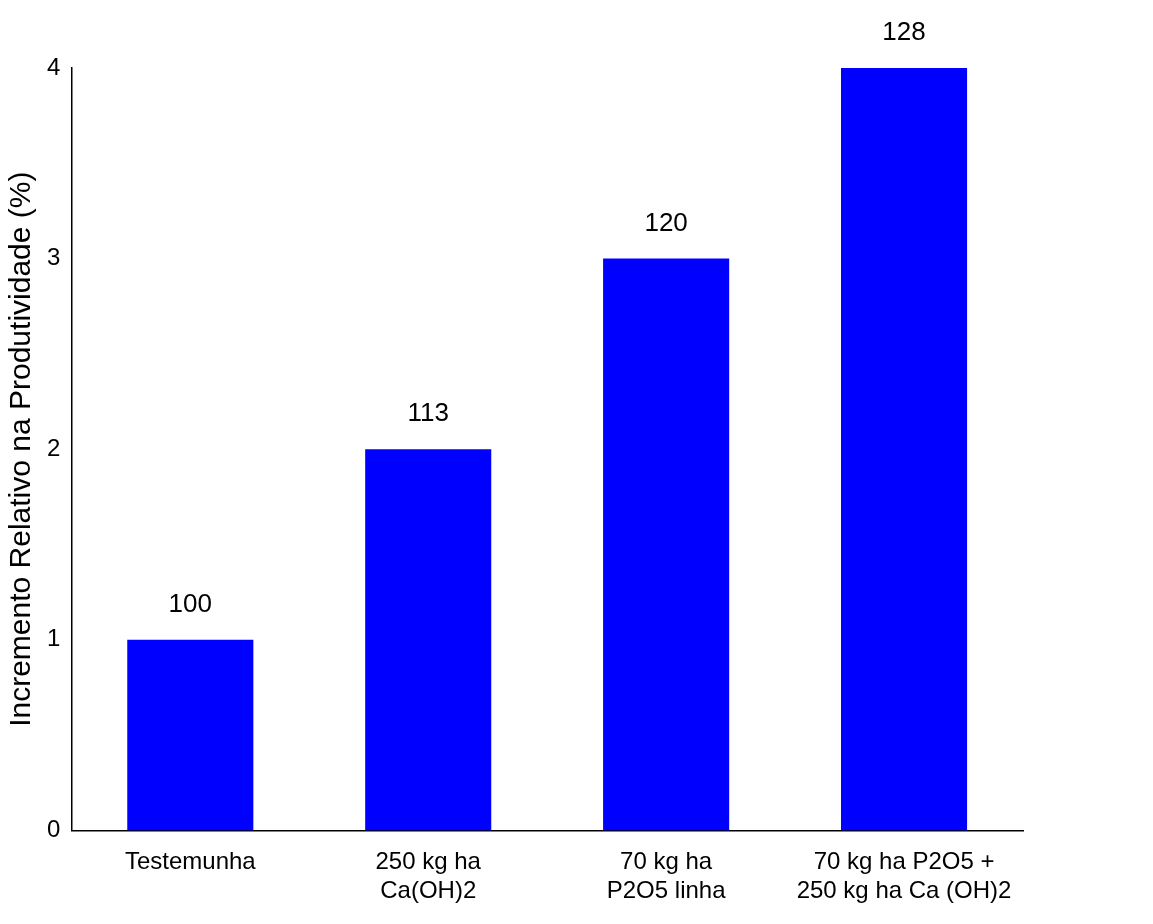 This screenshot has height=924, width=1153. What do you see at coordinates (666, 221) in the screenshot?
I see `annotation: 120` at bounding box center [666, 221].